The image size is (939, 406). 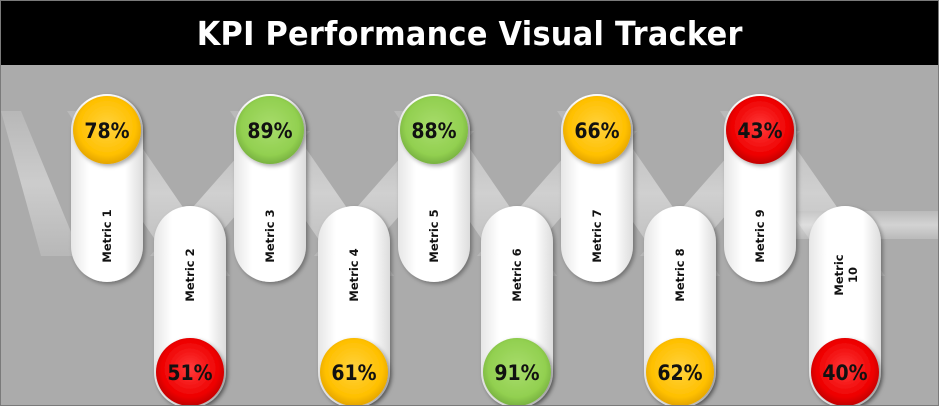 I want to click on metric-label: Metric 6, so click(x=517, y=274).